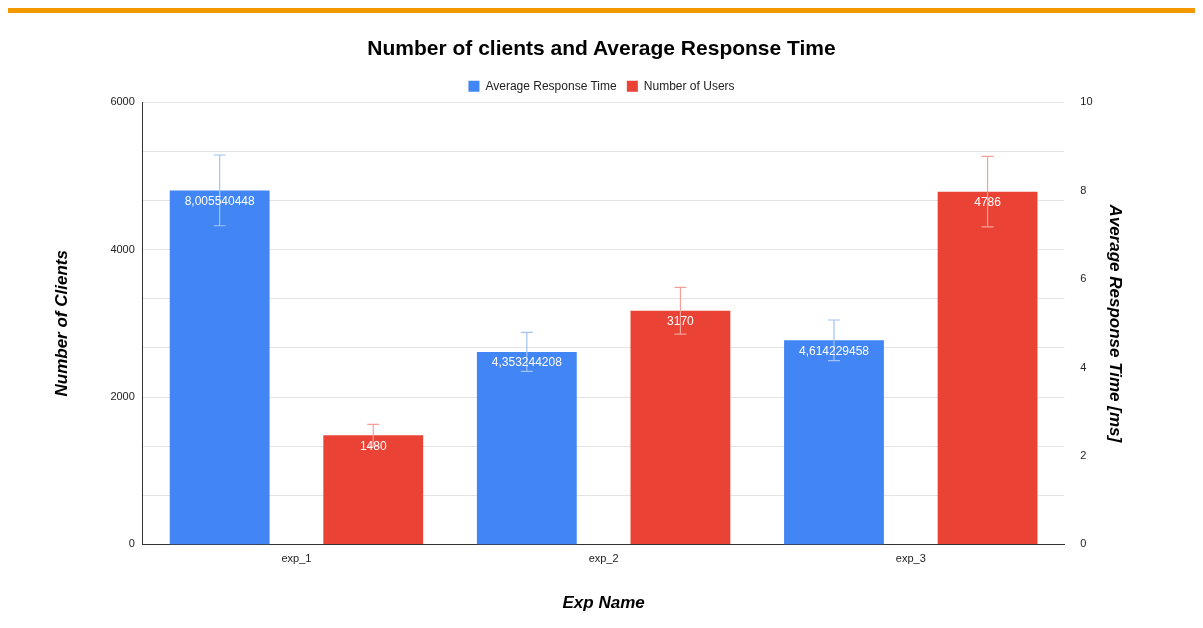 The image size is (1203, 628). I want to click on y2-tick-label: 6, so click(1083, 278).